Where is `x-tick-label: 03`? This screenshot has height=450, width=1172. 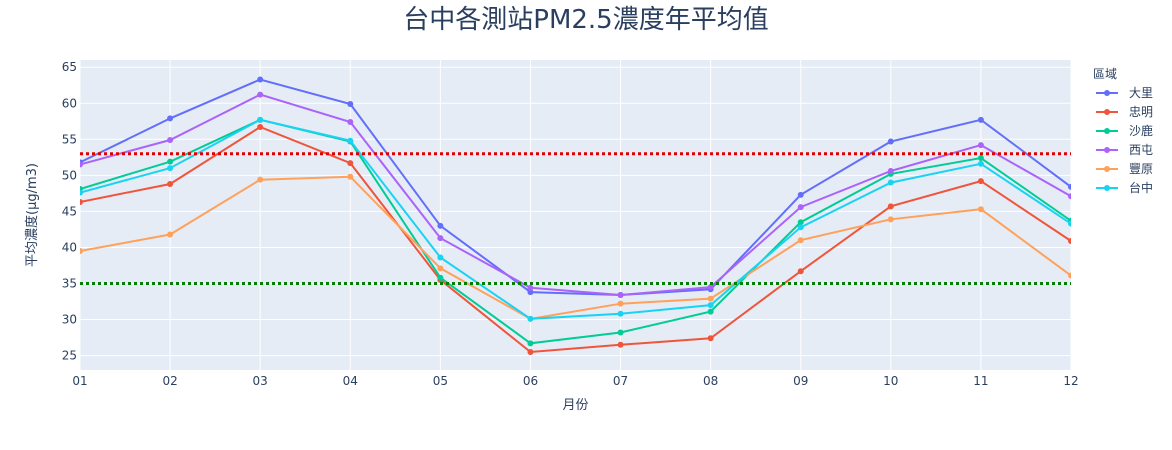 x-tick-label: 03 is located at coordinates (260, 381).